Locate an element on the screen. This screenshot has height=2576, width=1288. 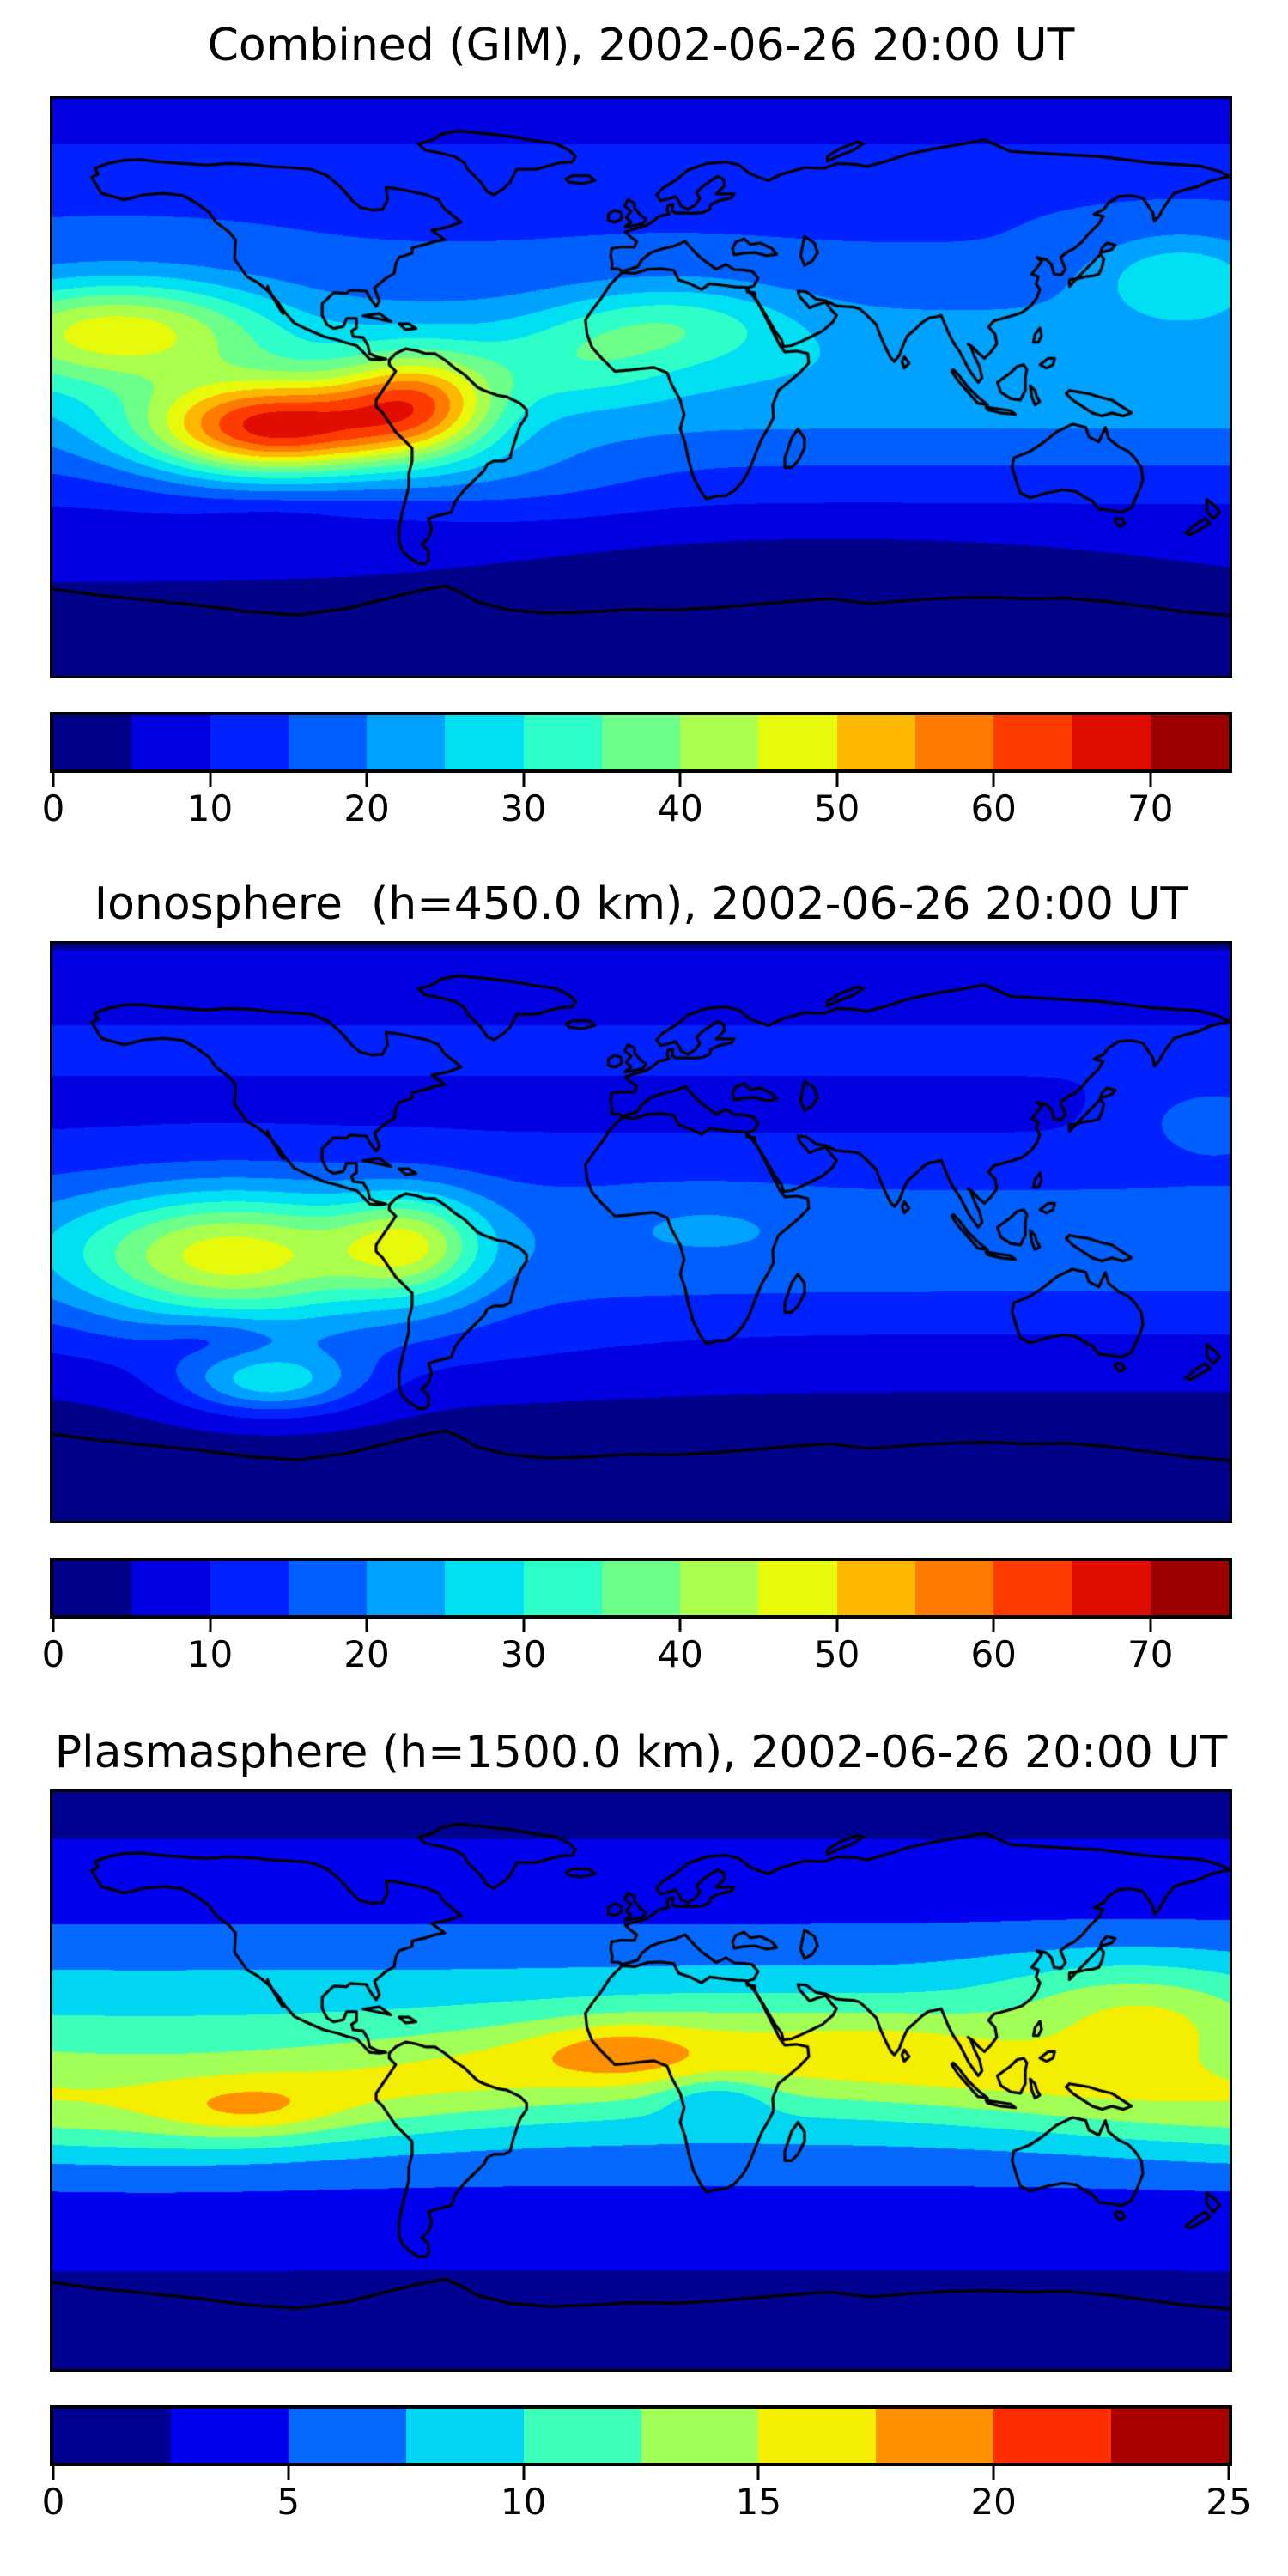
panel-title-combined: Combined (GIM), 2002-06-26 20:00 UT is located at coordinates (641, 45).